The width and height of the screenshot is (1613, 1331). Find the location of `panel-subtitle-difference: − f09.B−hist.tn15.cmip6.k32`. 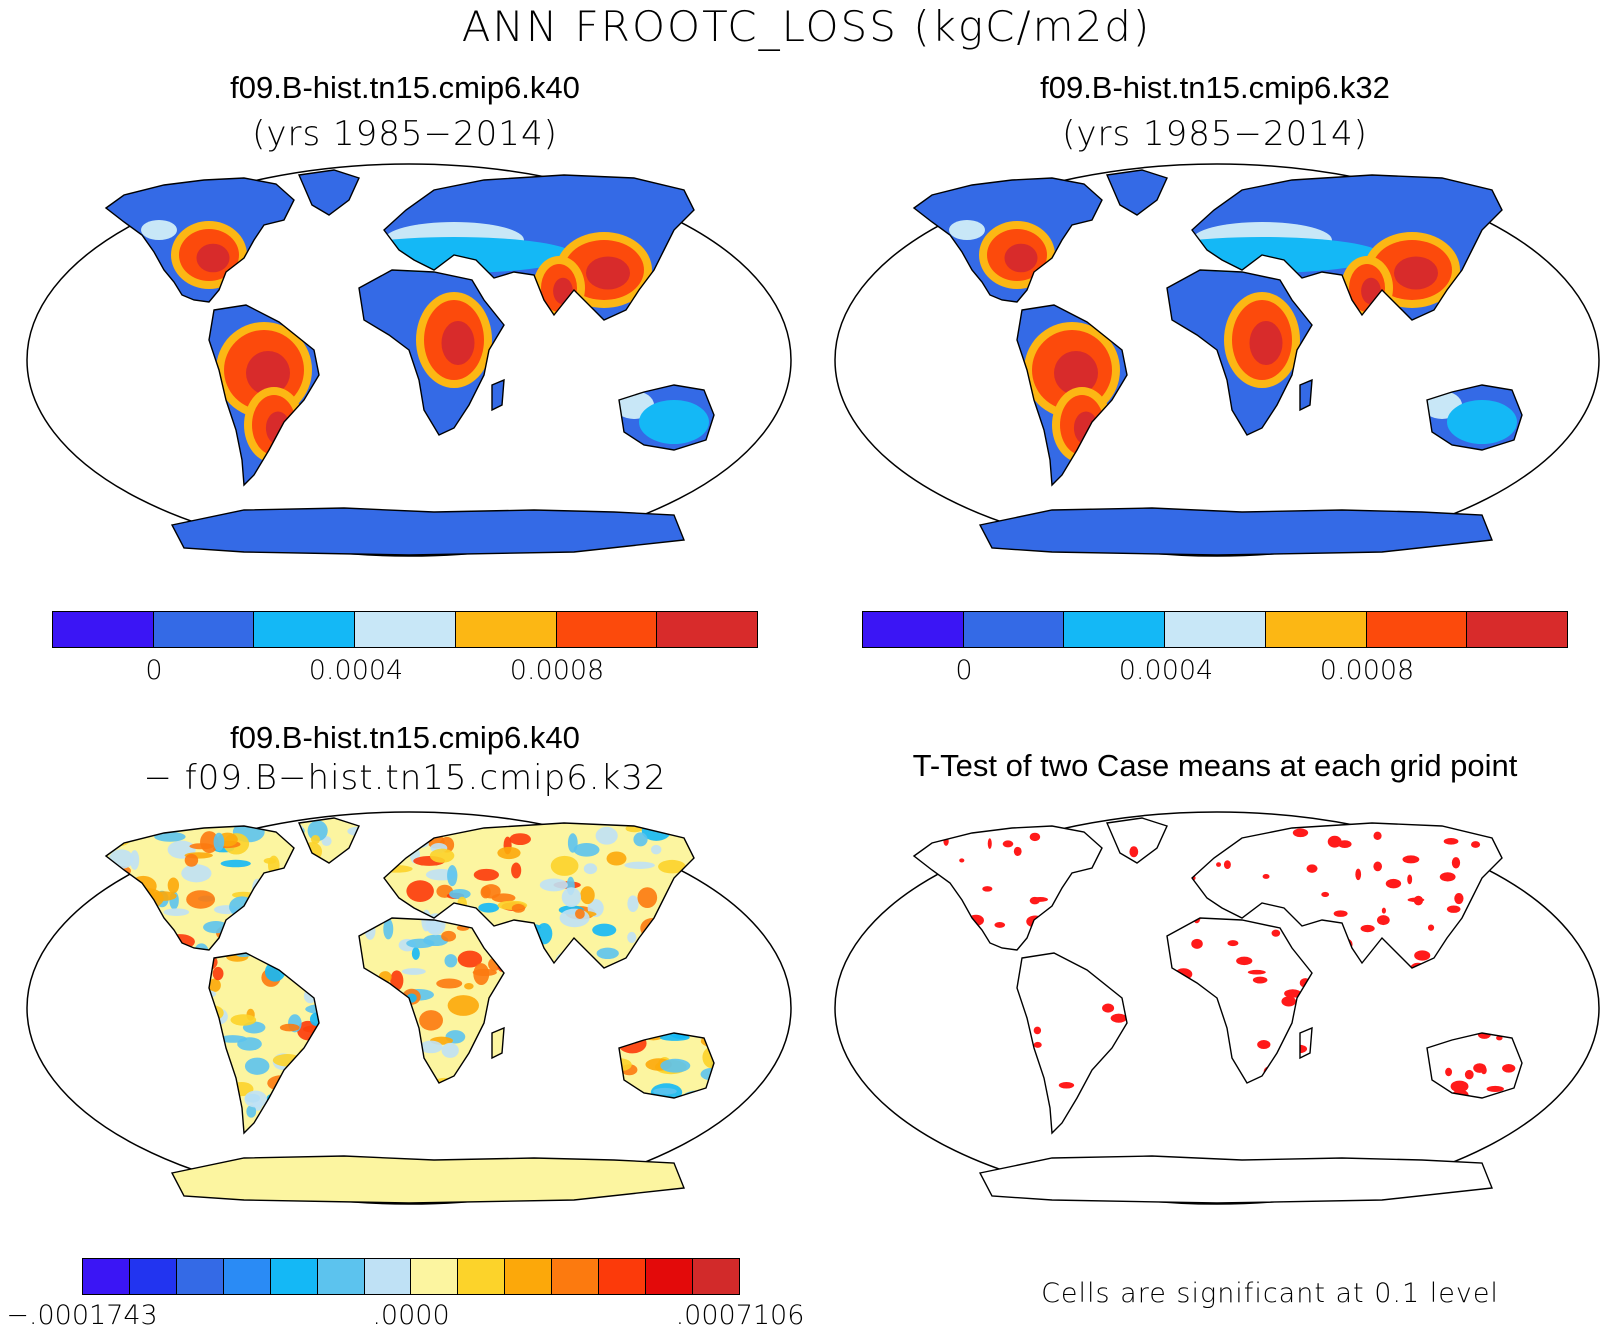

panel-subtitle-difference: − f09.B−hist.tn15.cmip6.k32 is located at coordinates (405, 778).